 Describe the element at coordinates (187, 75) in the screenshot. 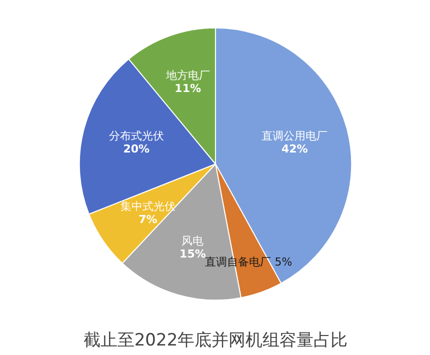

I see `slice-label: 地方电厂` at that location.